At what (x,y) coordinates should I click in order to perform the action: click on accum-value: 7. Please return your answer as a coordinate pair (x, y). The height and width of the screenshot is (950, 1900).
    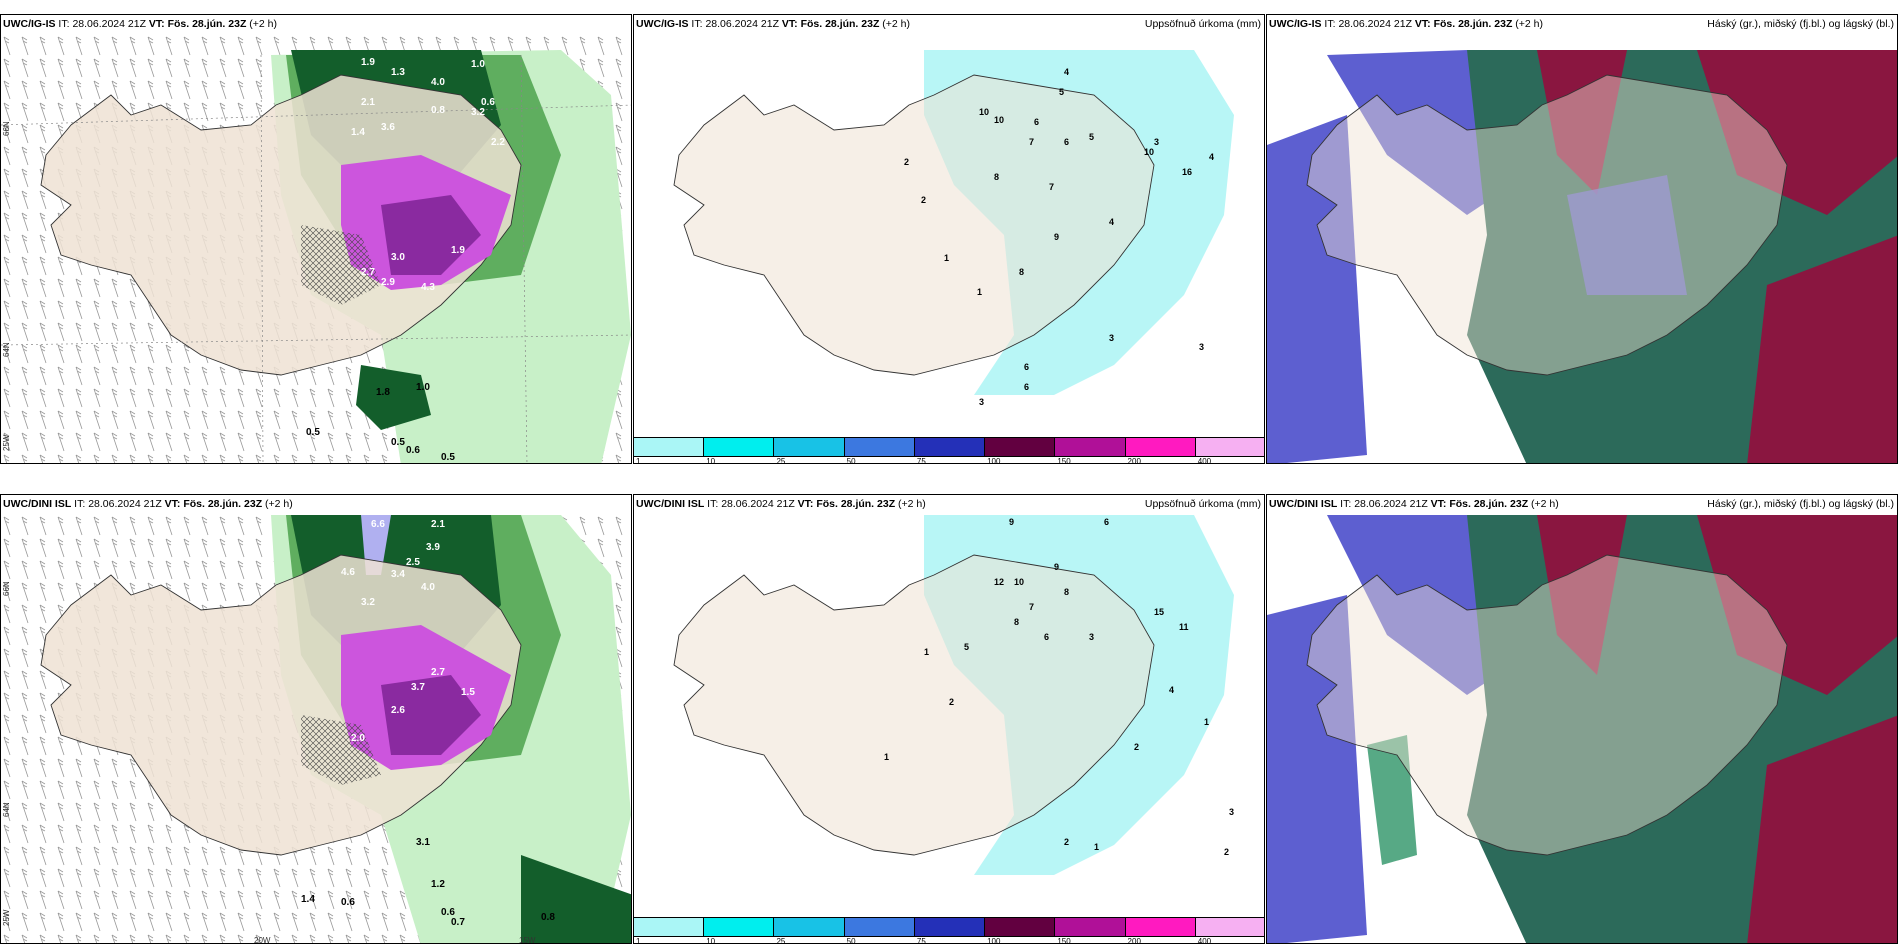
    Looking at the image, I should click on (1051, 187).